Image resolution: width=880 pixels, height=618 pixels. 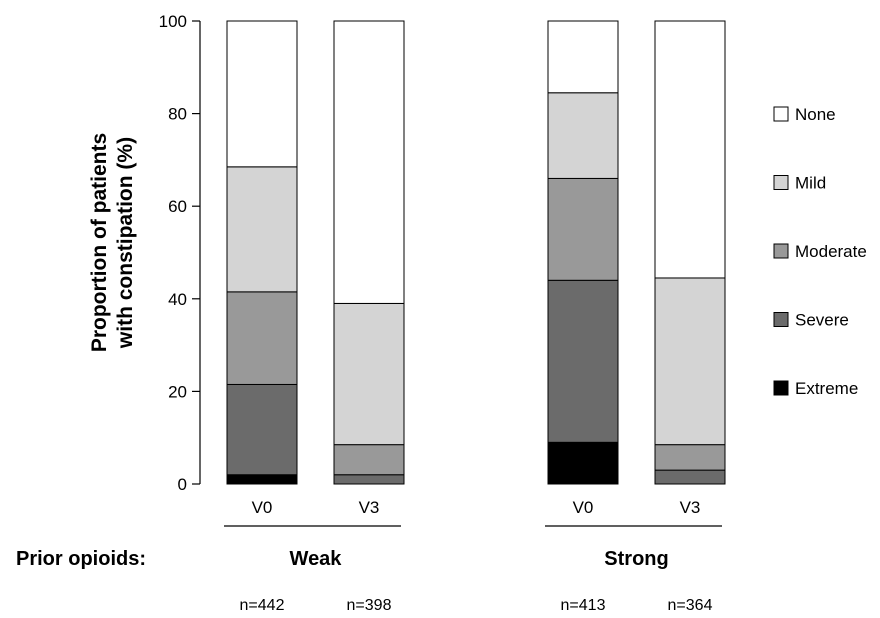 What do you see at coordinates (583, 605) in the screenshot?
I see `sample-size-label: n=413` at bounding box center [583, 605].